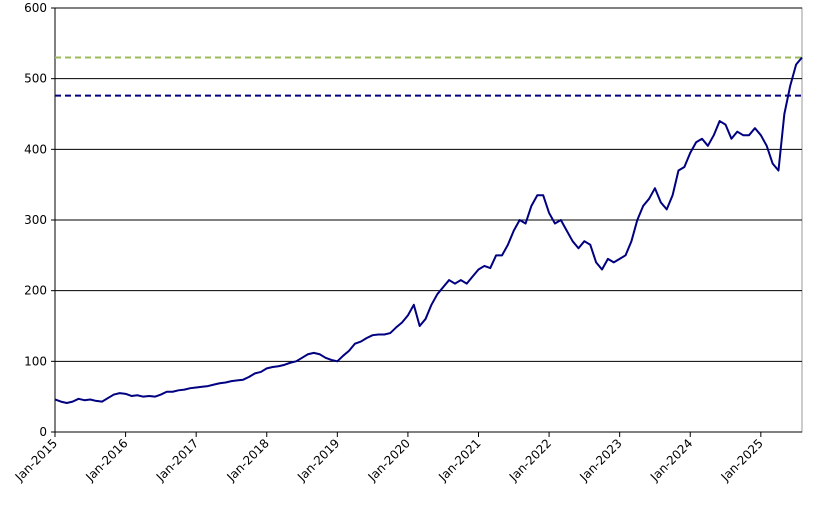  Describe the element at coordinates (35, 361) in the screenshot. I see `y-tick-label: 100` at that location.